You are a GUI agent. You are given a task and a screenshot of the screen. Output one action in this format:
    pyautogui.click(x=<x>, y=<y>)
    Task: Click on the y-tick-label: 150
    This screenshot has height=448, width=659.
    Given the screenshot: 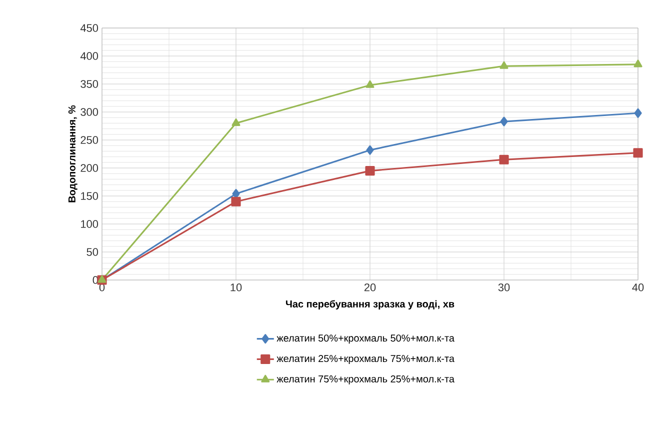 What is the action you would take?
    pyautogui.click(x=89, y=196)
    